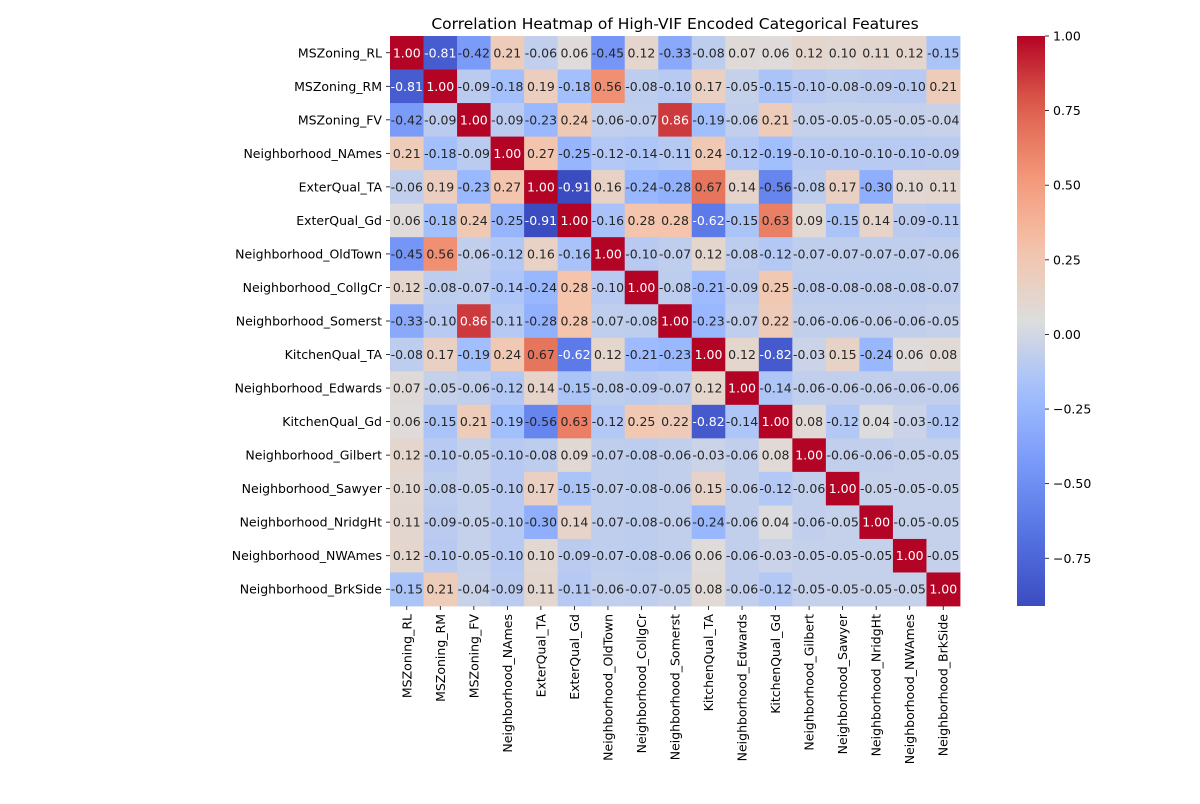 Image resolution: width=1200 pixels, height=804 pixels. I want to click on column-tick-label: Neighborhood_OldTown, so click(607, 687).